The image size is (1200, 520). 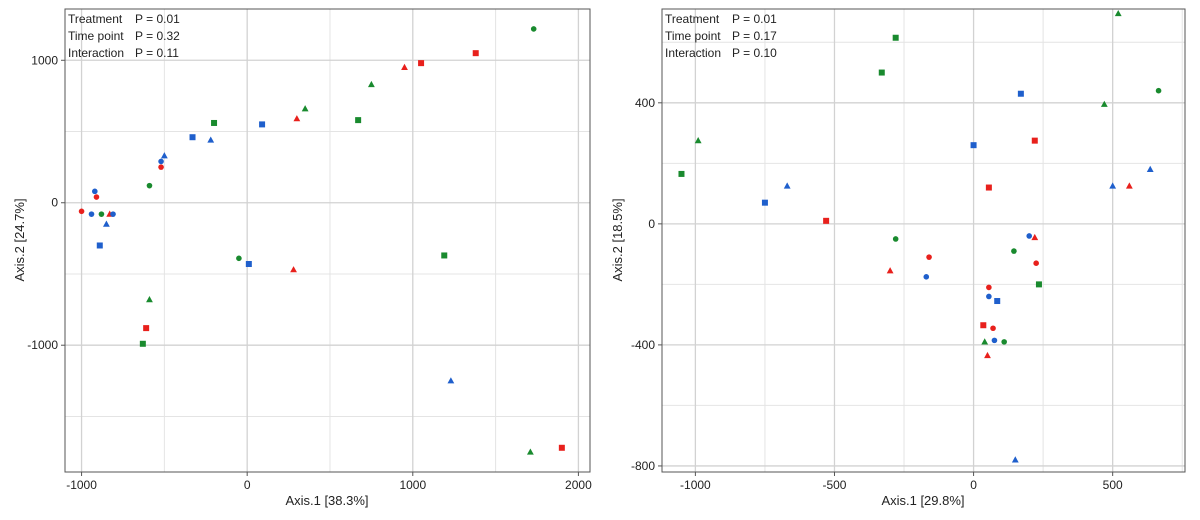 I want to click on y-tick-label: 400, so click(x=645, y=103).